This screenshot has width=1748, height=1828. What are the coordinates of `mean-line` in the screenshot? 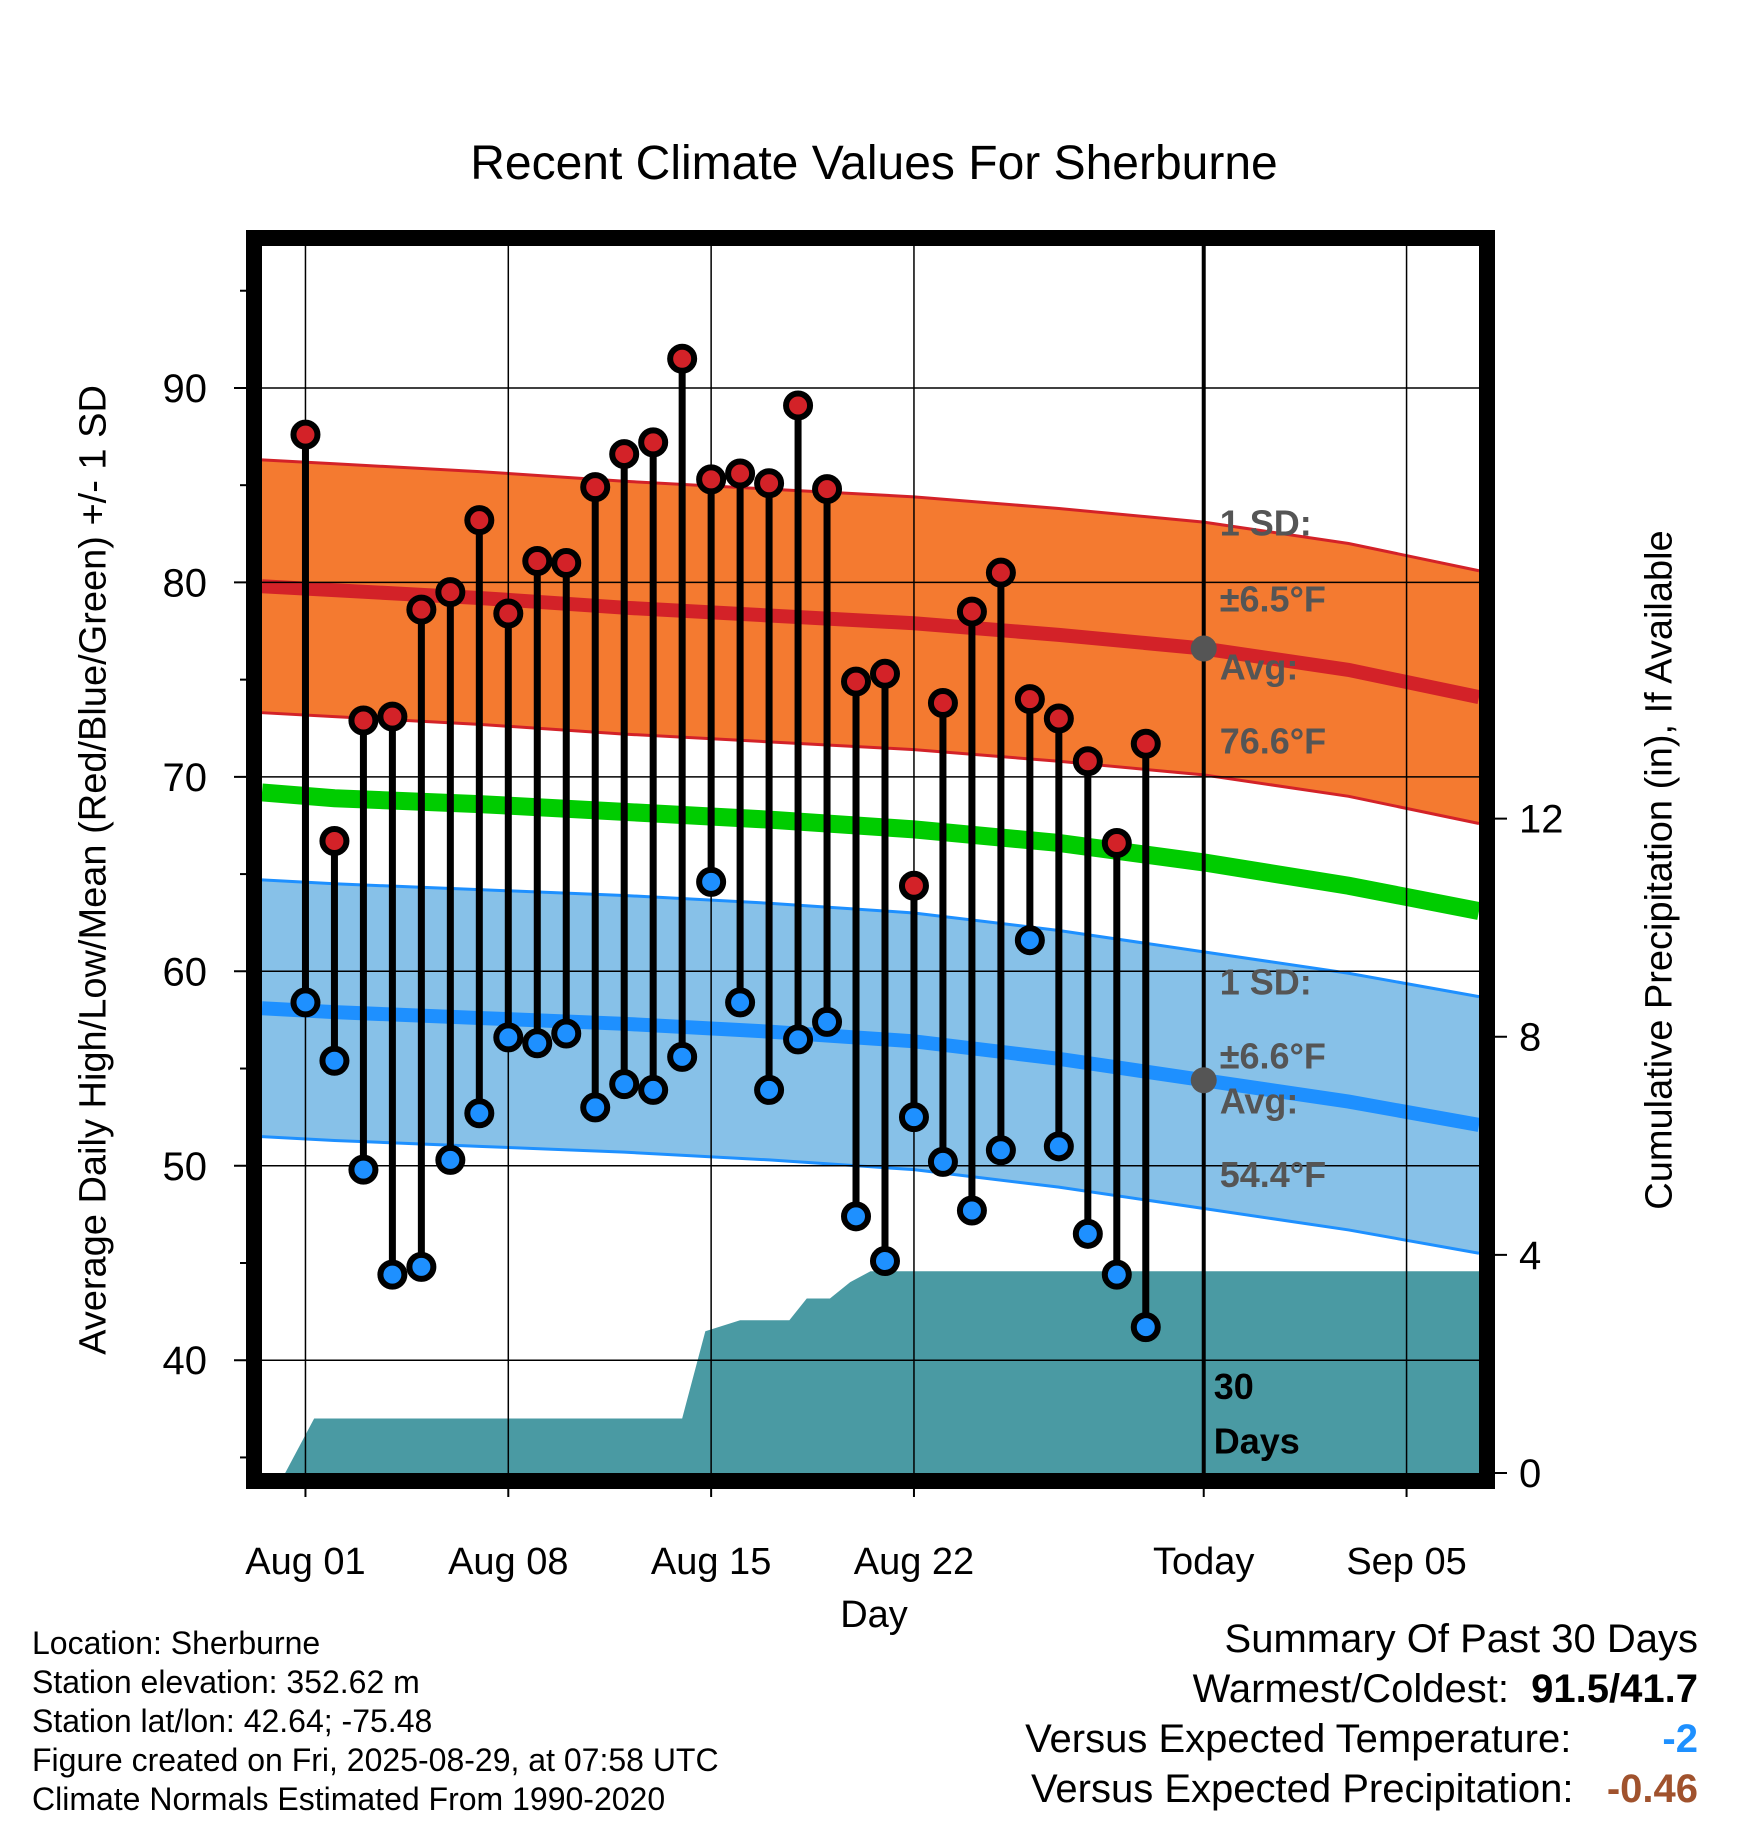 It's located at (871, 851).